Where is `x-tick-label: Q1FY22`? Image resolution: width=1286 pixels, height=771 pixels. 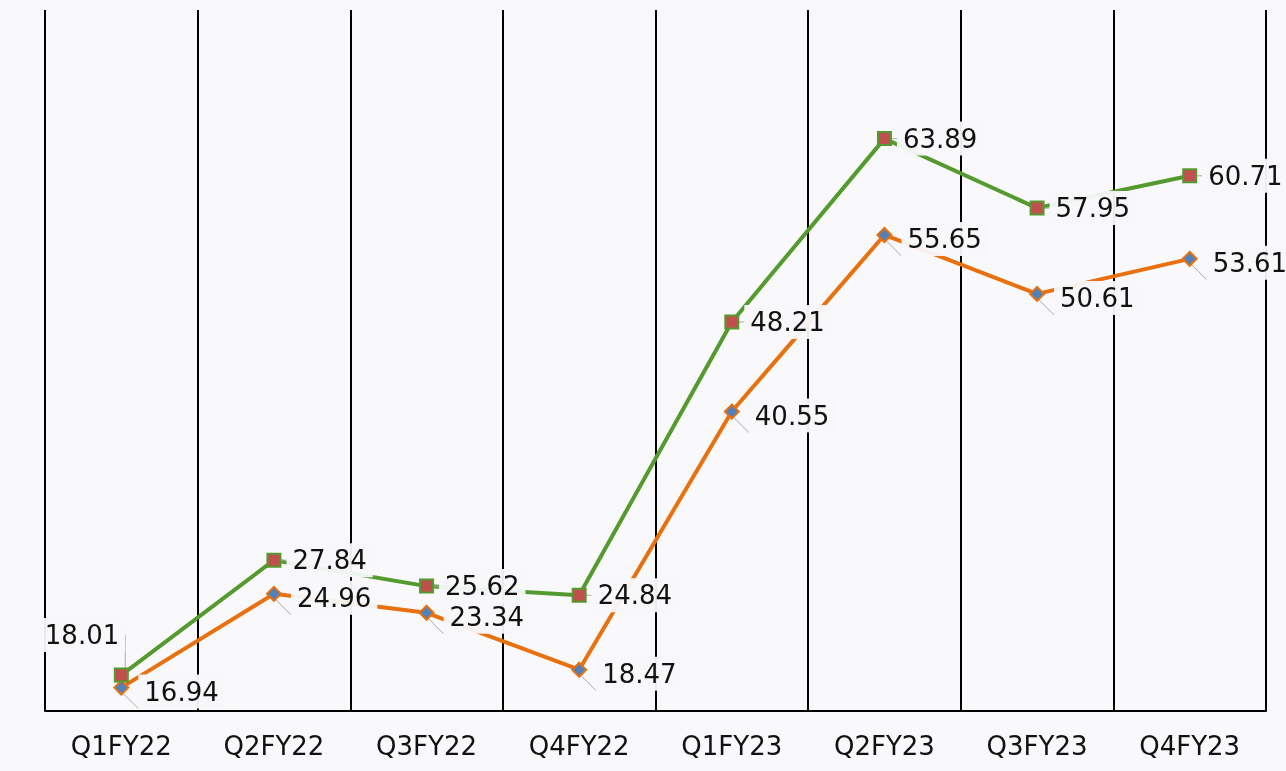 x-tick-label: Q1FY22 is located at coordinates (121, 746).